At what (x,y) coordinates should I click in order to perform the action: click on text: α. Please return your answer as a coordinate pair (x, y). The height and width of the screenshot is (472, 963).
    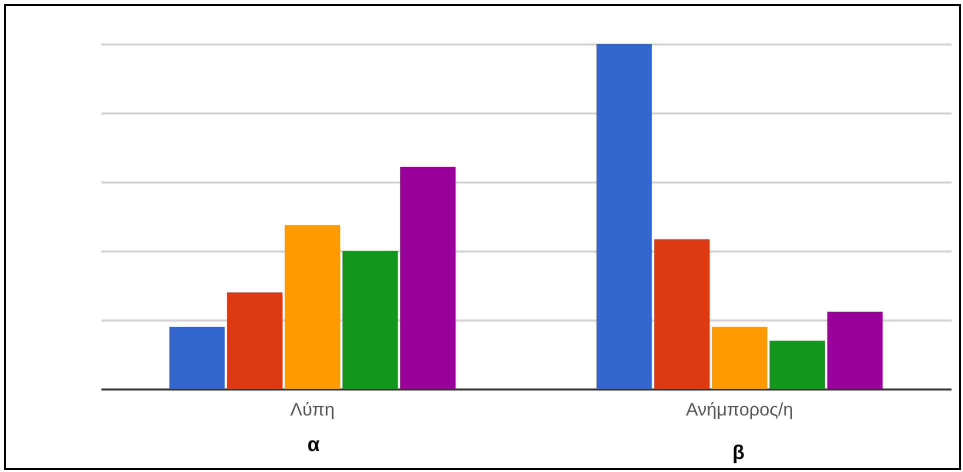
    Looking at the image, I should click on (313, 446).